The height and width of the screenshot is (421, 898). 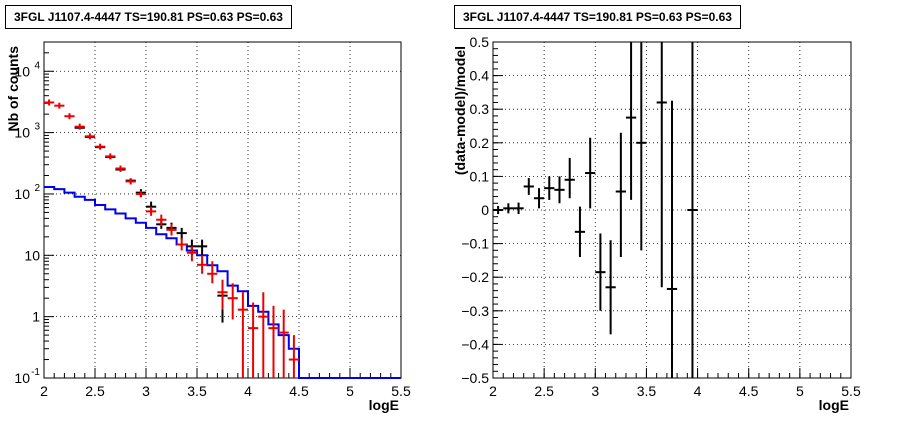 What do you see at coordinates (544, 391) in the screenshot?
I see `residuals-xtick-label: 2.5` at bounding box center [544, 391].